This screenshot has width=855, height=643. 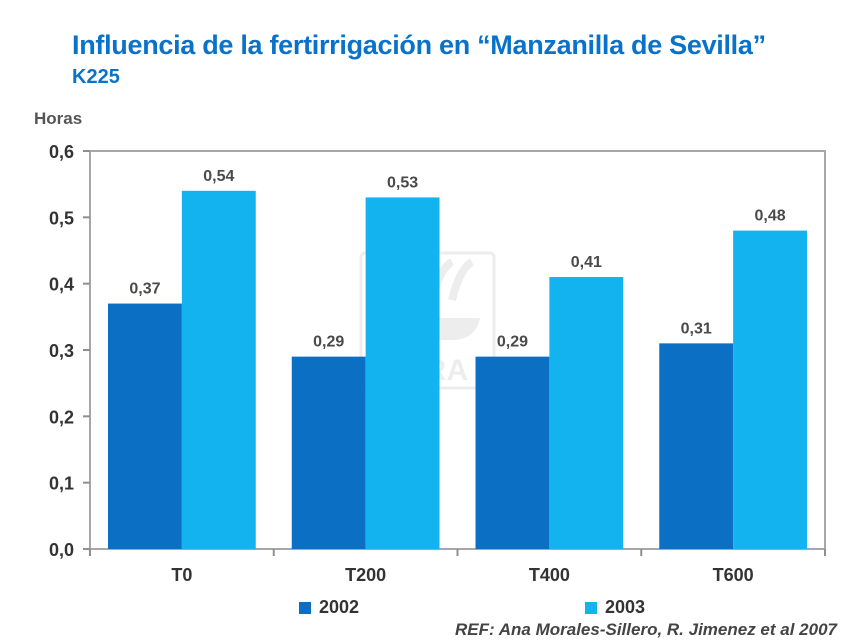 I want to click on y-tick-label: 0,4, so click(x=61, y=285).